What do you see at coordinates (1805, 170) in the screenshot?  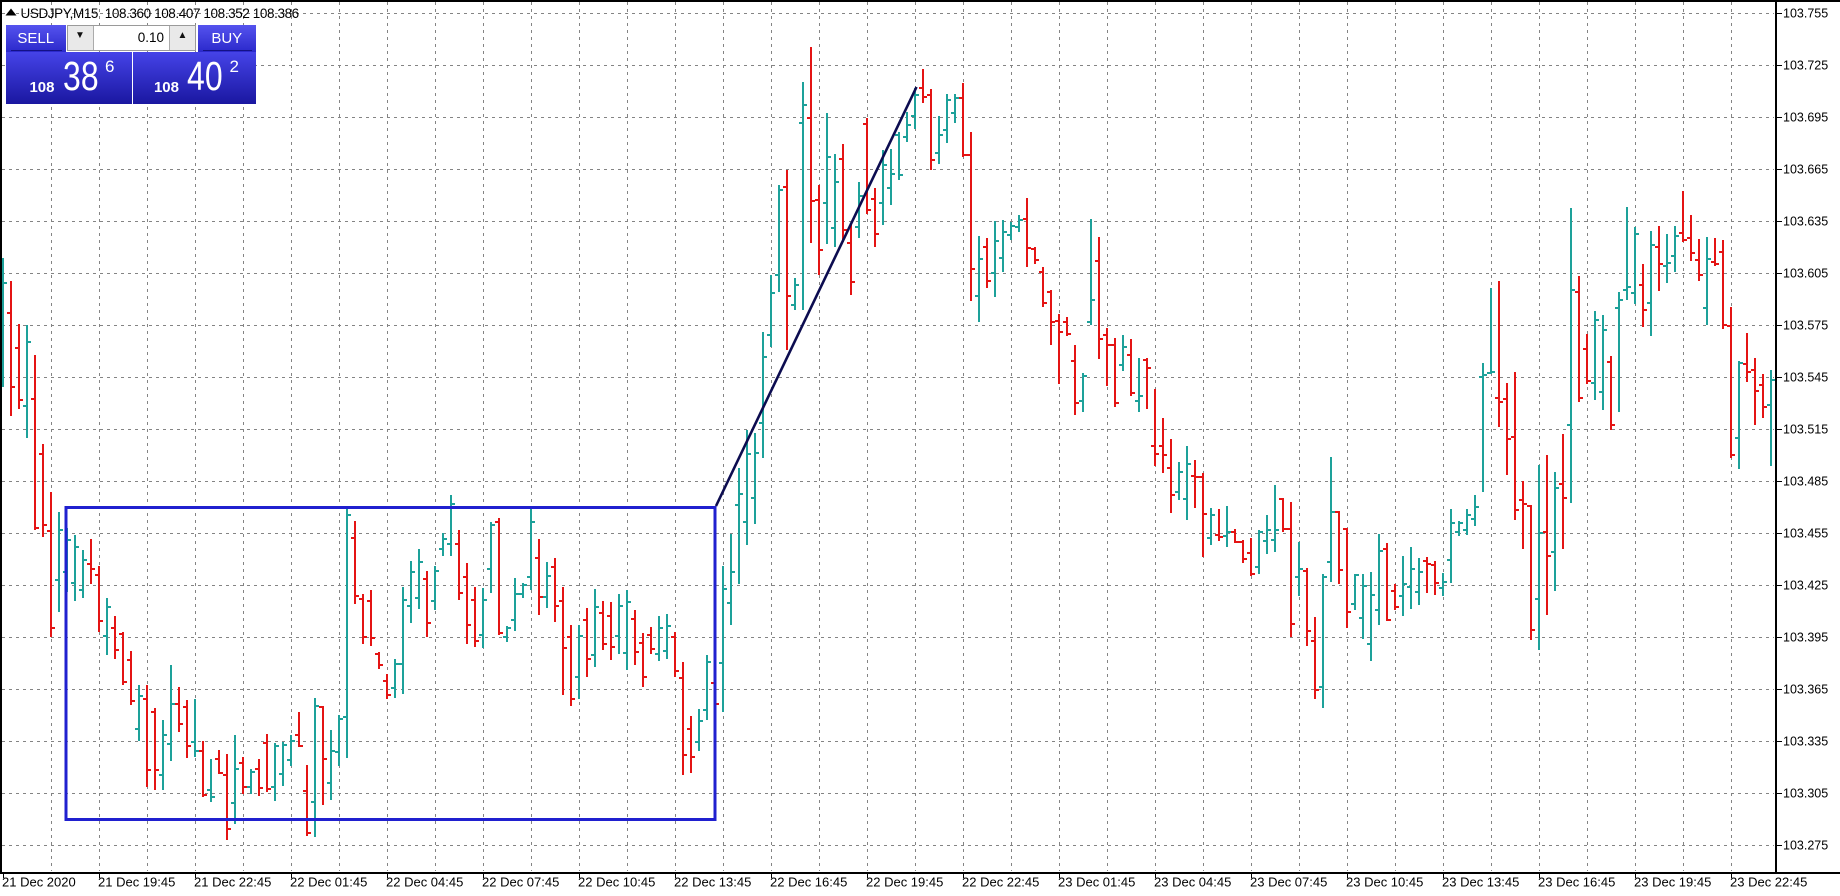 I see `svg-text: 103.665` at bounding box center [1805, 170].